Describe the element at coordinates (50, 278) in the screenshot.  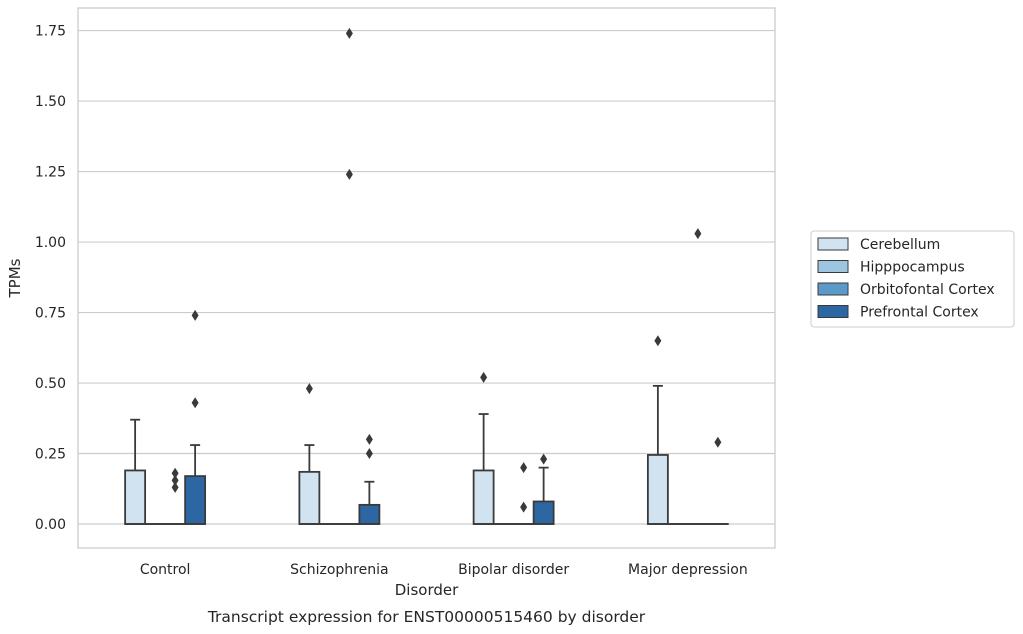
I see `y-tick-labels: 0.00 0.25 0.50 0.75 1.00 1.25 1.50 1.75` at that location.